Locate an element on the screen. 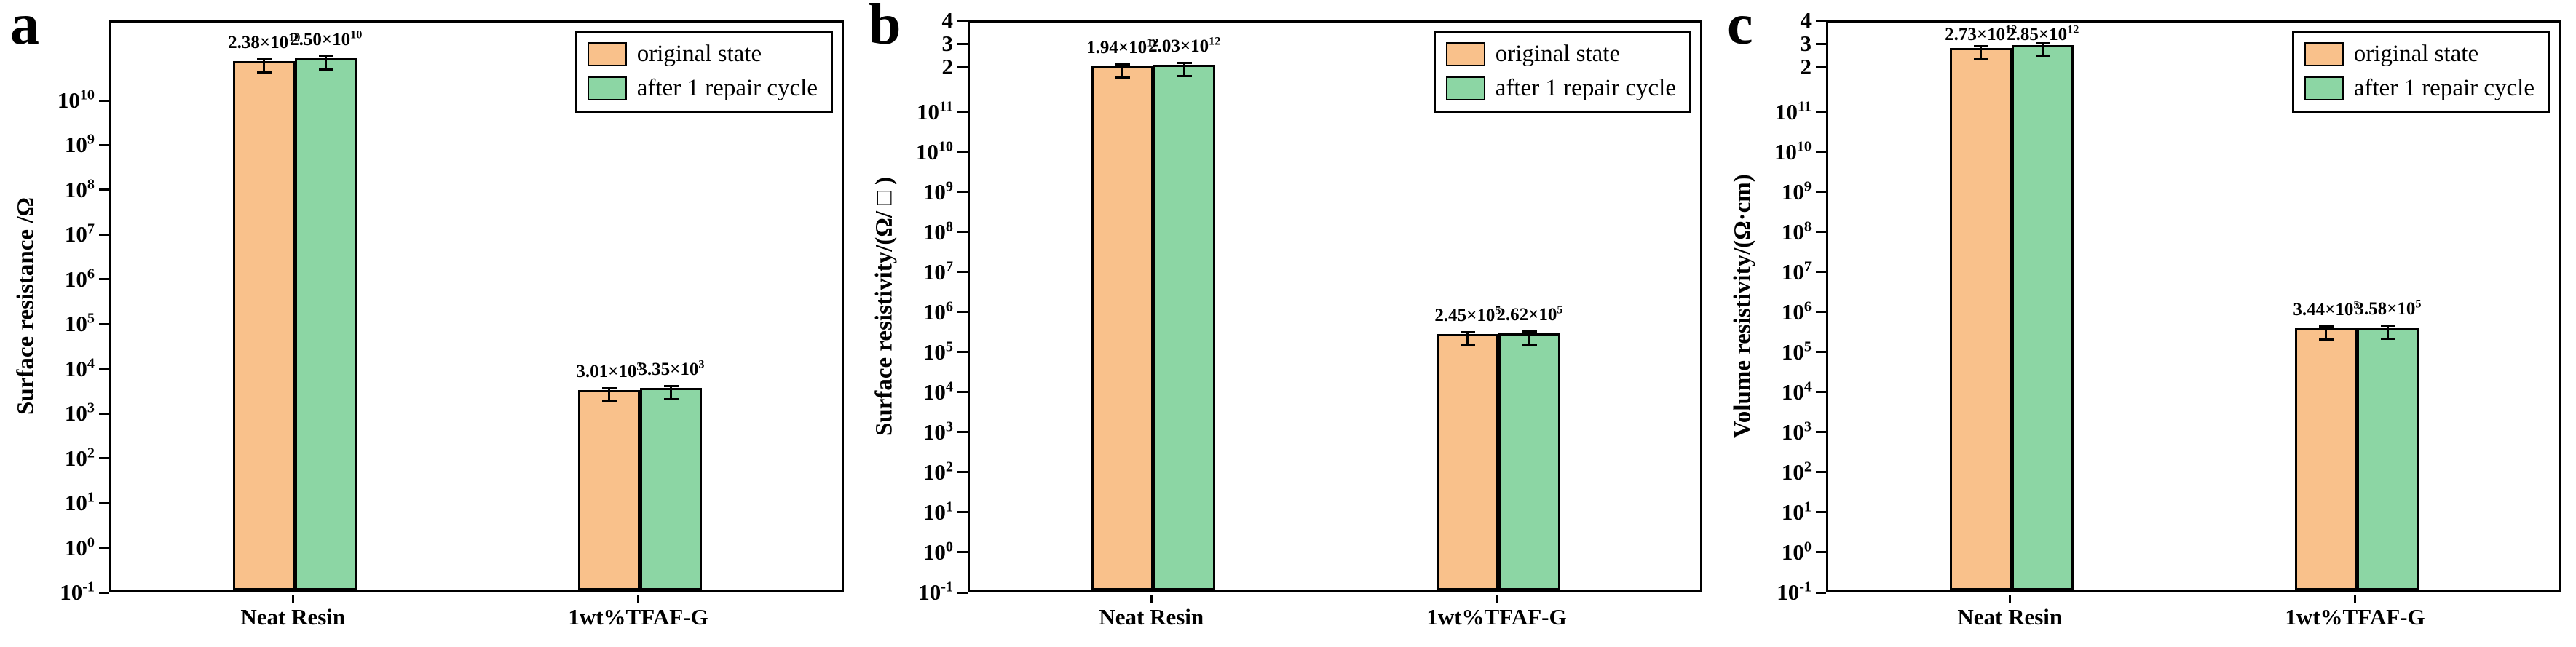  y-tick-label: 10⁰ is located at coordinates (1797, 552).